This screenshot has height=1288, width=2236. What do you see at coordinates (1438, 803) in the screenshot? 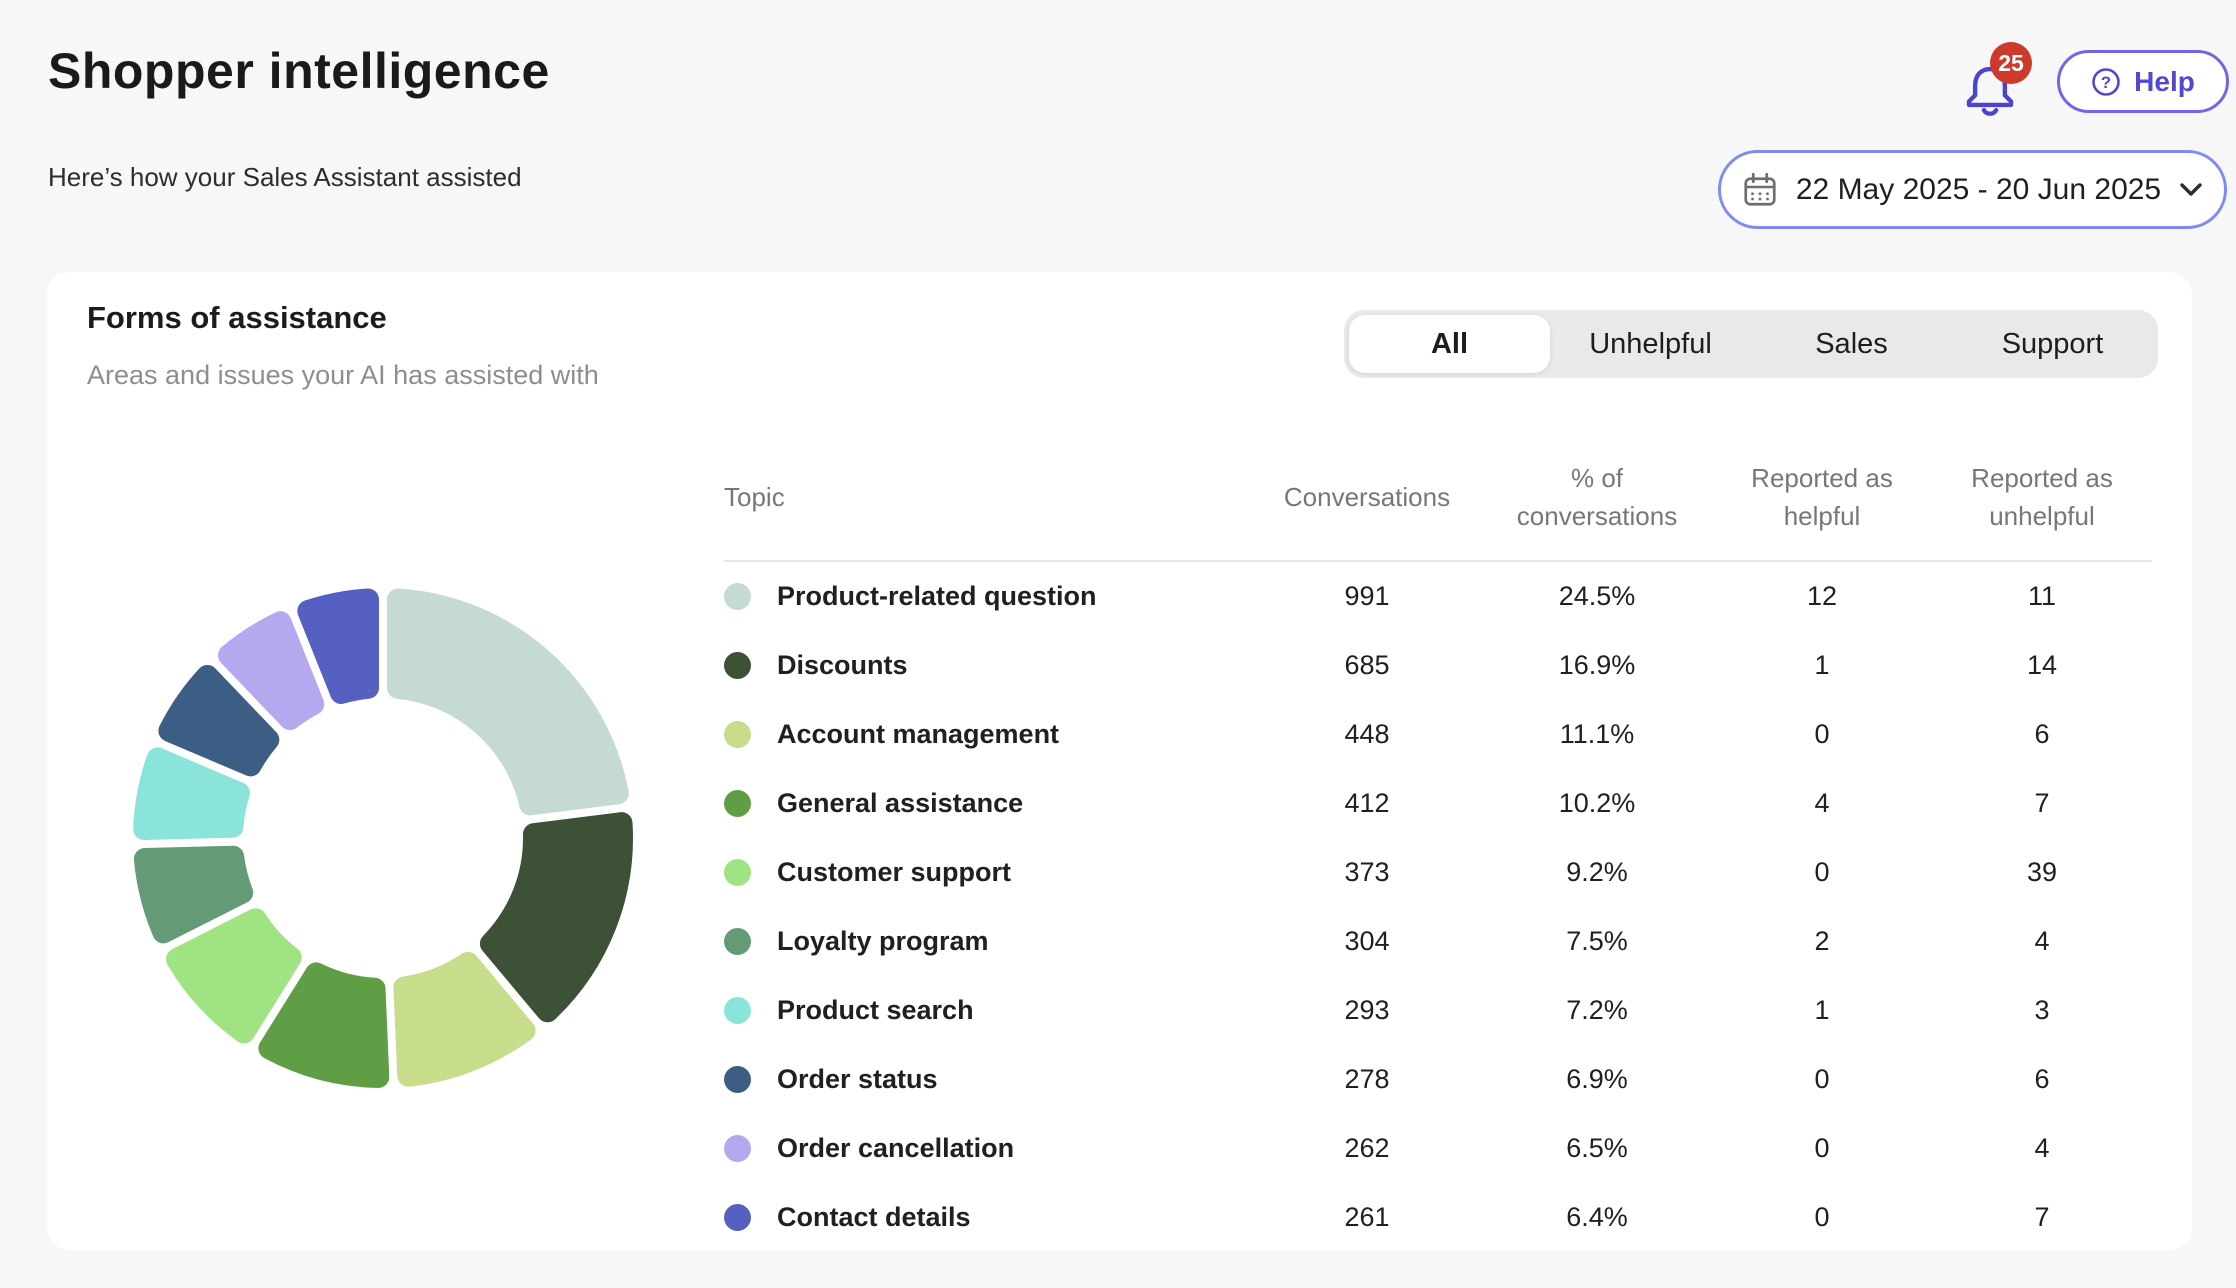
I see `table-row: General assistance 412 10.2% 4 7` at bounding box center [1438, 803].